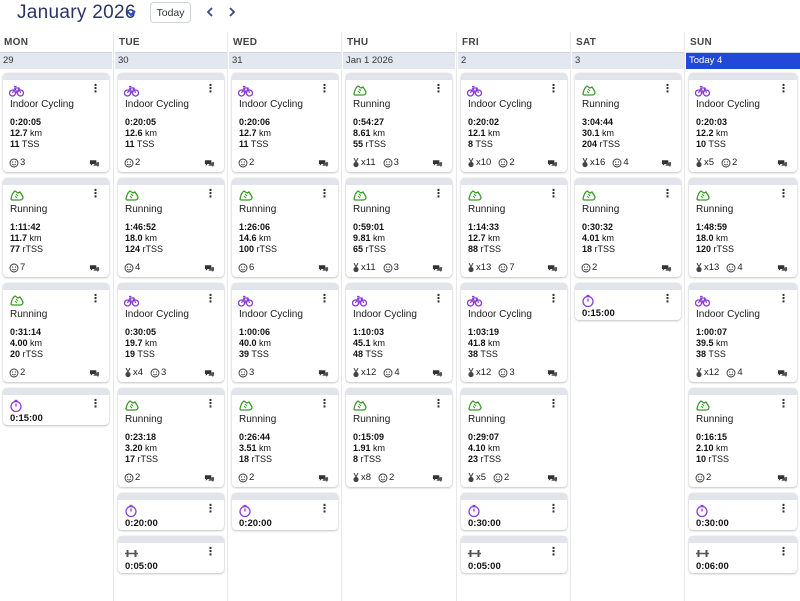 This screenshot has height=601, width=800. I want to click on workout-card: ⋮ Indoor Cycling 1:10:03 45.1 km 48 TSS x12 4, so click(399, 332).